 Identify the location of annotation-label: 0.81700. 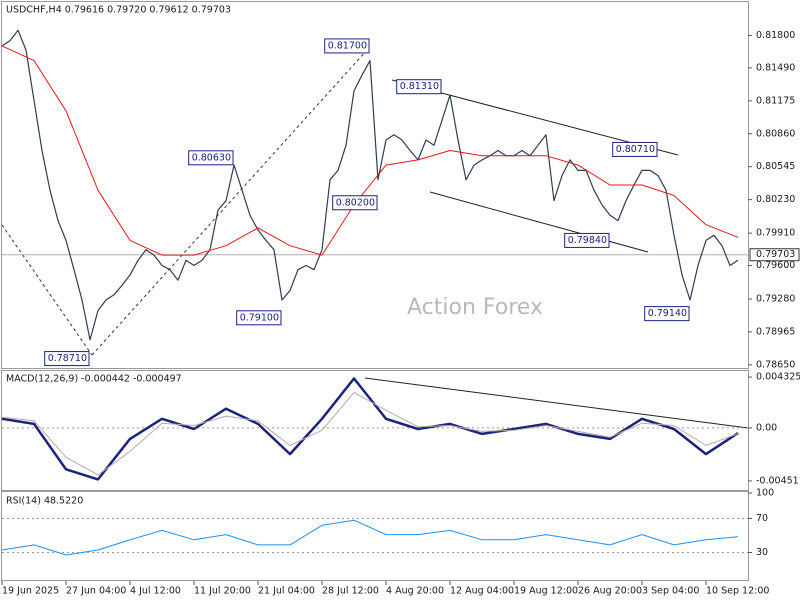
(347, 45).